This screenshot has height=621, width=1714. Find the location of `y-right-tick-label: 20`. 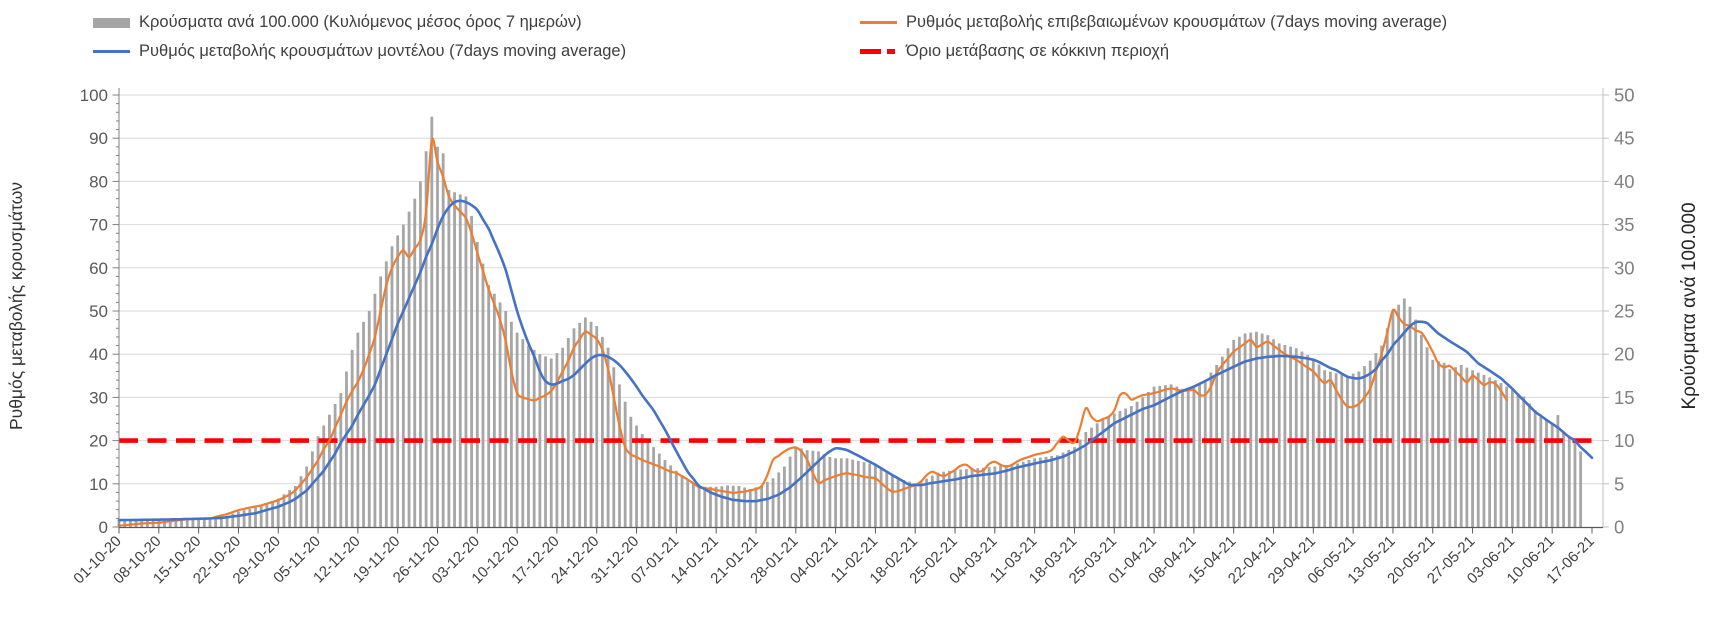

y-right-tick-label: 20 is located at coordinates (1624, 354).